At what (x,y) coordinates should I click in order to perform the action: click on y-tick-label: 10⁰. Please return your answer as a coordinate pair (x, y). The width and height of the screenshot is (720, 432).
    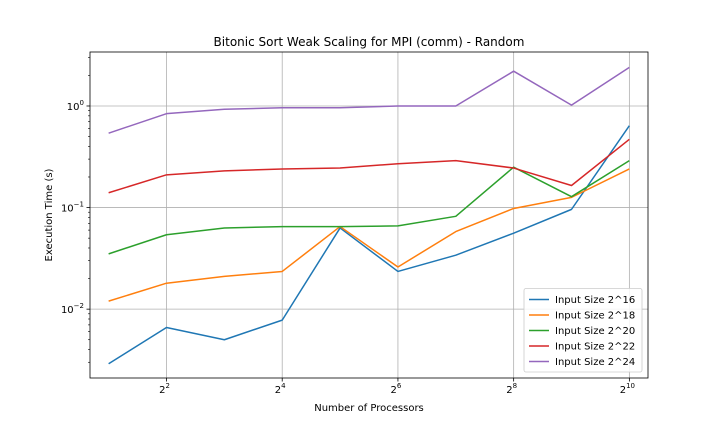
    Looking at the image, I should click on (75, 106).